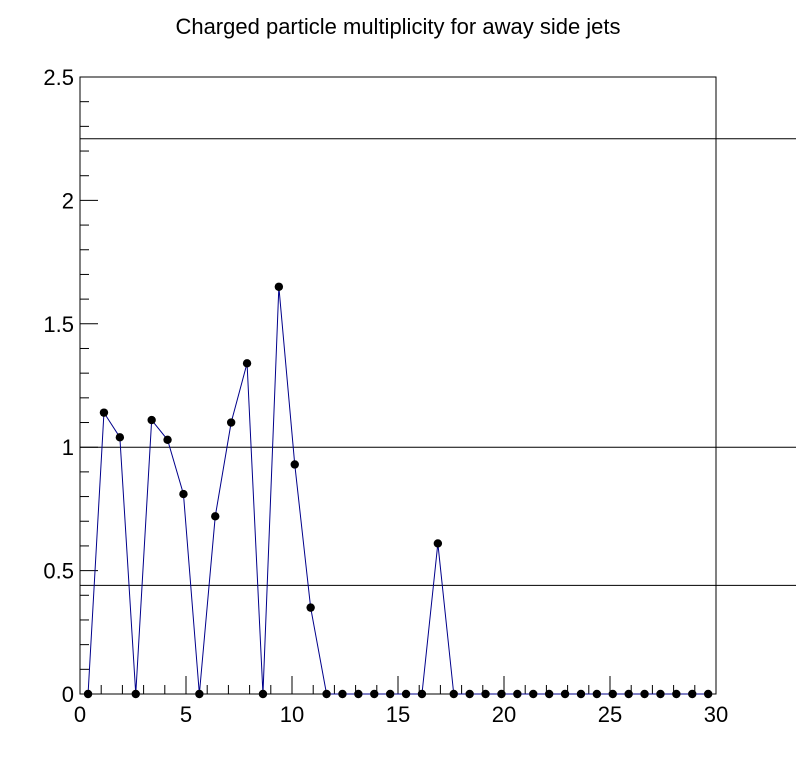  I want to click on x-tick-label: 10, so click(292, 714).